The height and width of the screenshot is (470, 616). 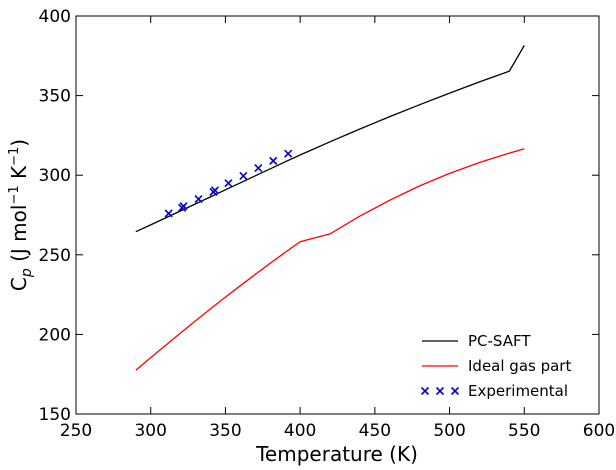 What do you see at coordinates (300, 431) in the screenshot?
I see `x-tick-label: 400` at bounding box center [300, 431].